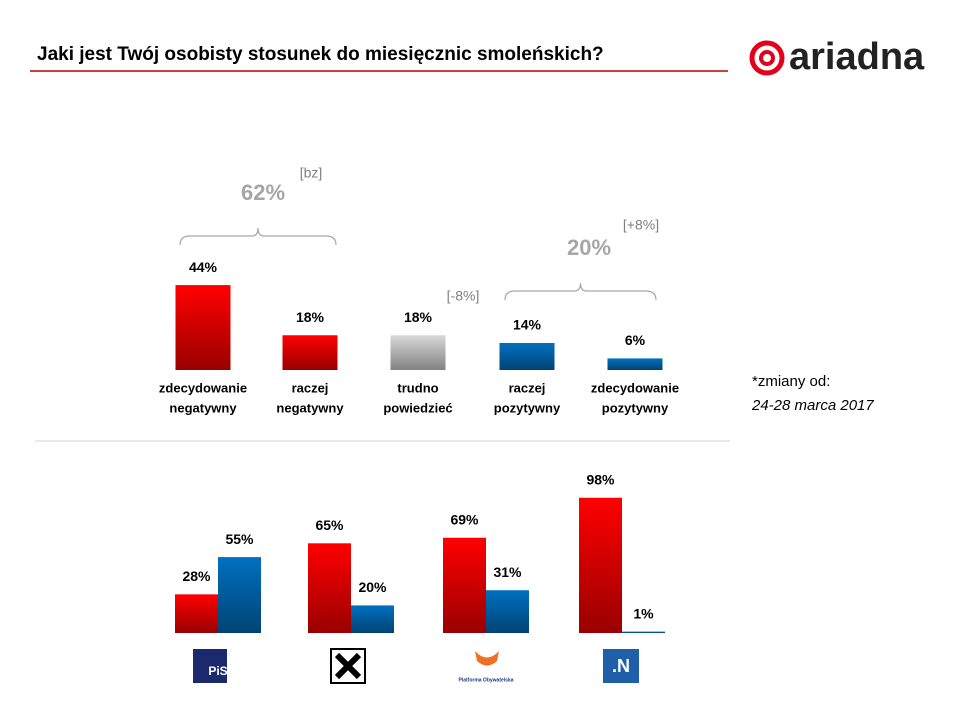 This screenshot has height=720, width=960. Describe the element at coordinates (507, 572) in the screenshot. I see `value-label: 31%` at that location.